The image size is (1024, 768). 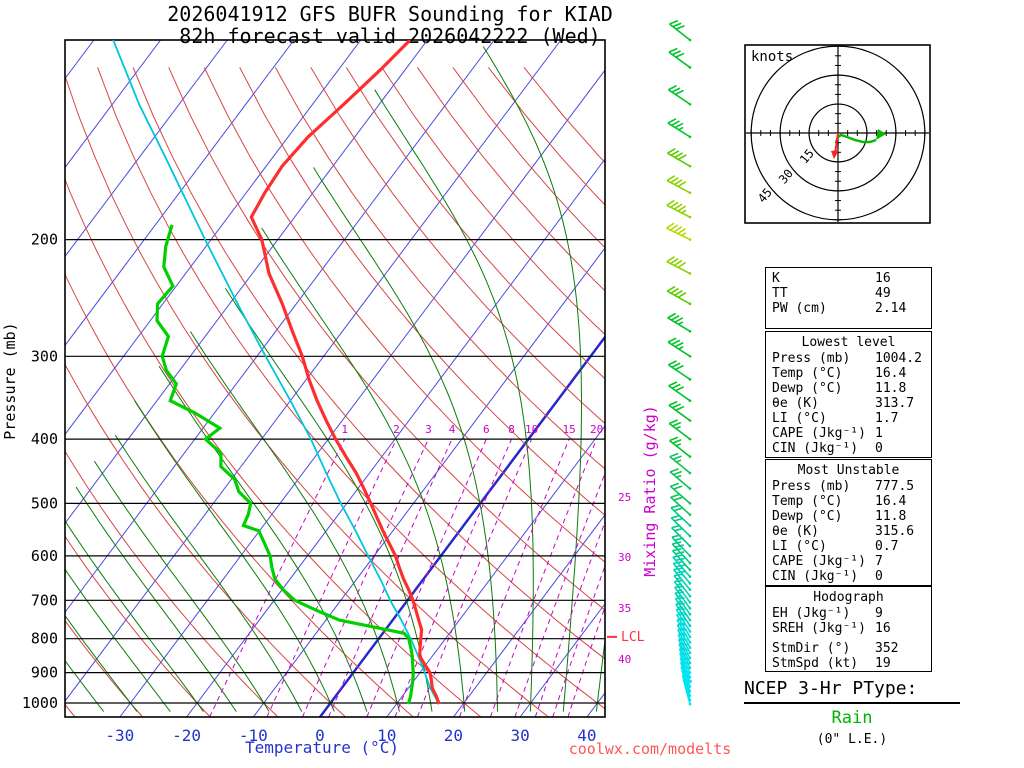 What do you see at coordinates (895, 531) in the screenshot?
I see `stat-value: 315.6` at bounding box center [895, 531].